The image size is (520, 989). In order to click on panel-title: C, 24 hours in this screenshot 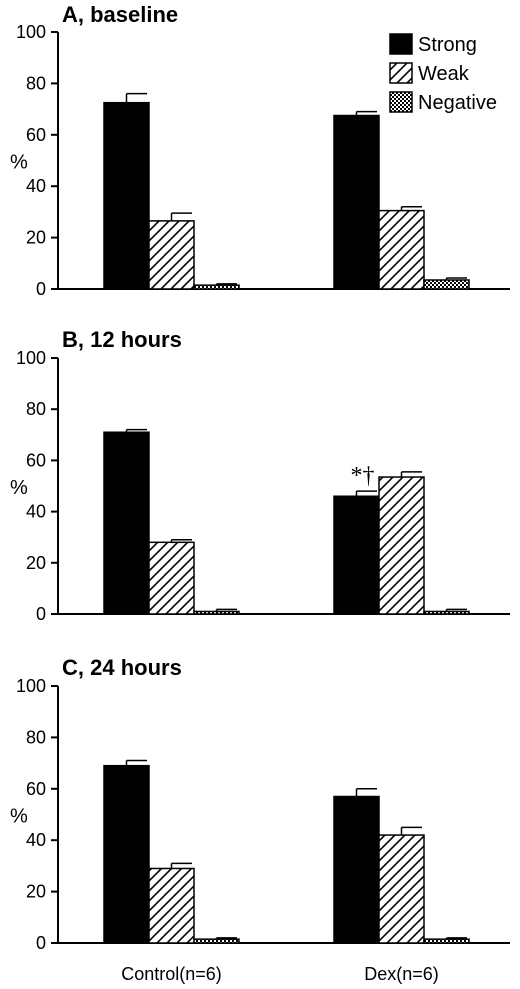, I will do `click(122, 667)`.